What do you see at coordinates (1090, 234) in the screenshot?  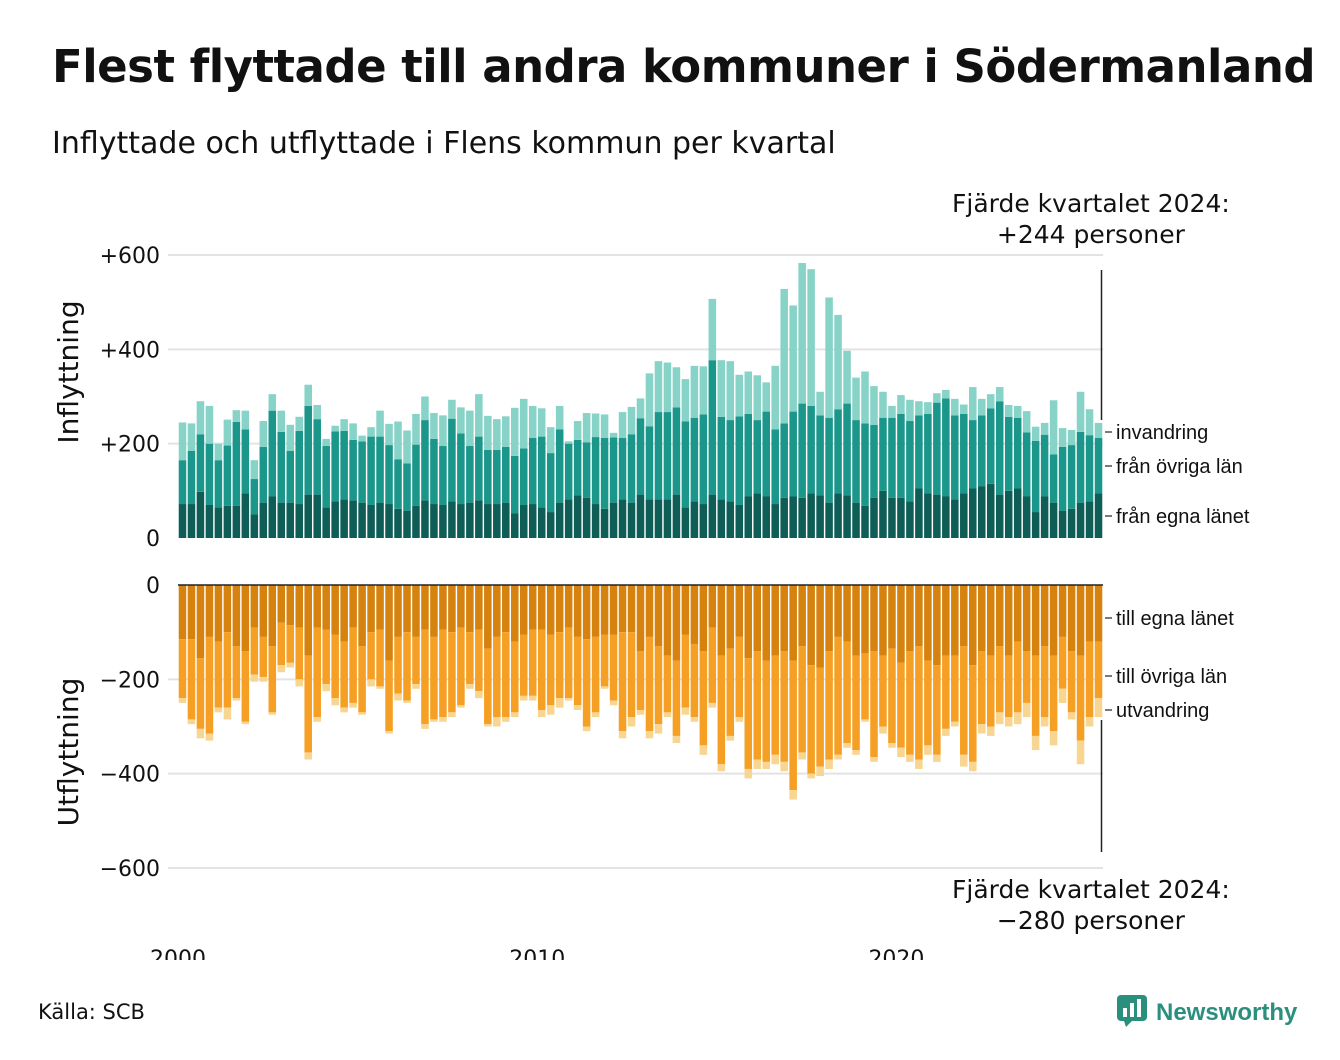 I see `top-annotation-line2: +244 personer` at bounding box center [1090, 234].